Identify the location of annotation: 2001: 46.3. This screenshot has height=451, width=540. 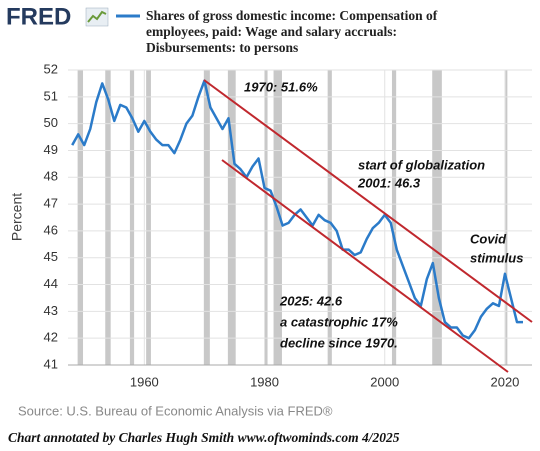
(389, 182).